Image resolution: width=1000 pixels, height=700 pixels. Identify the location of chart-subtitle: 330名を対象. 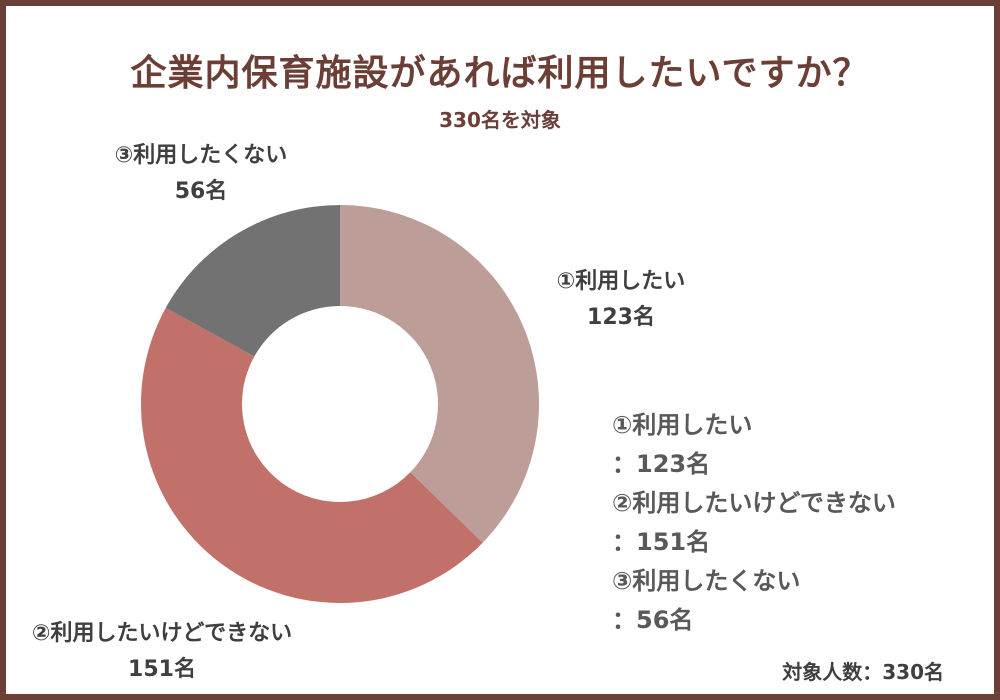
(500, 120).